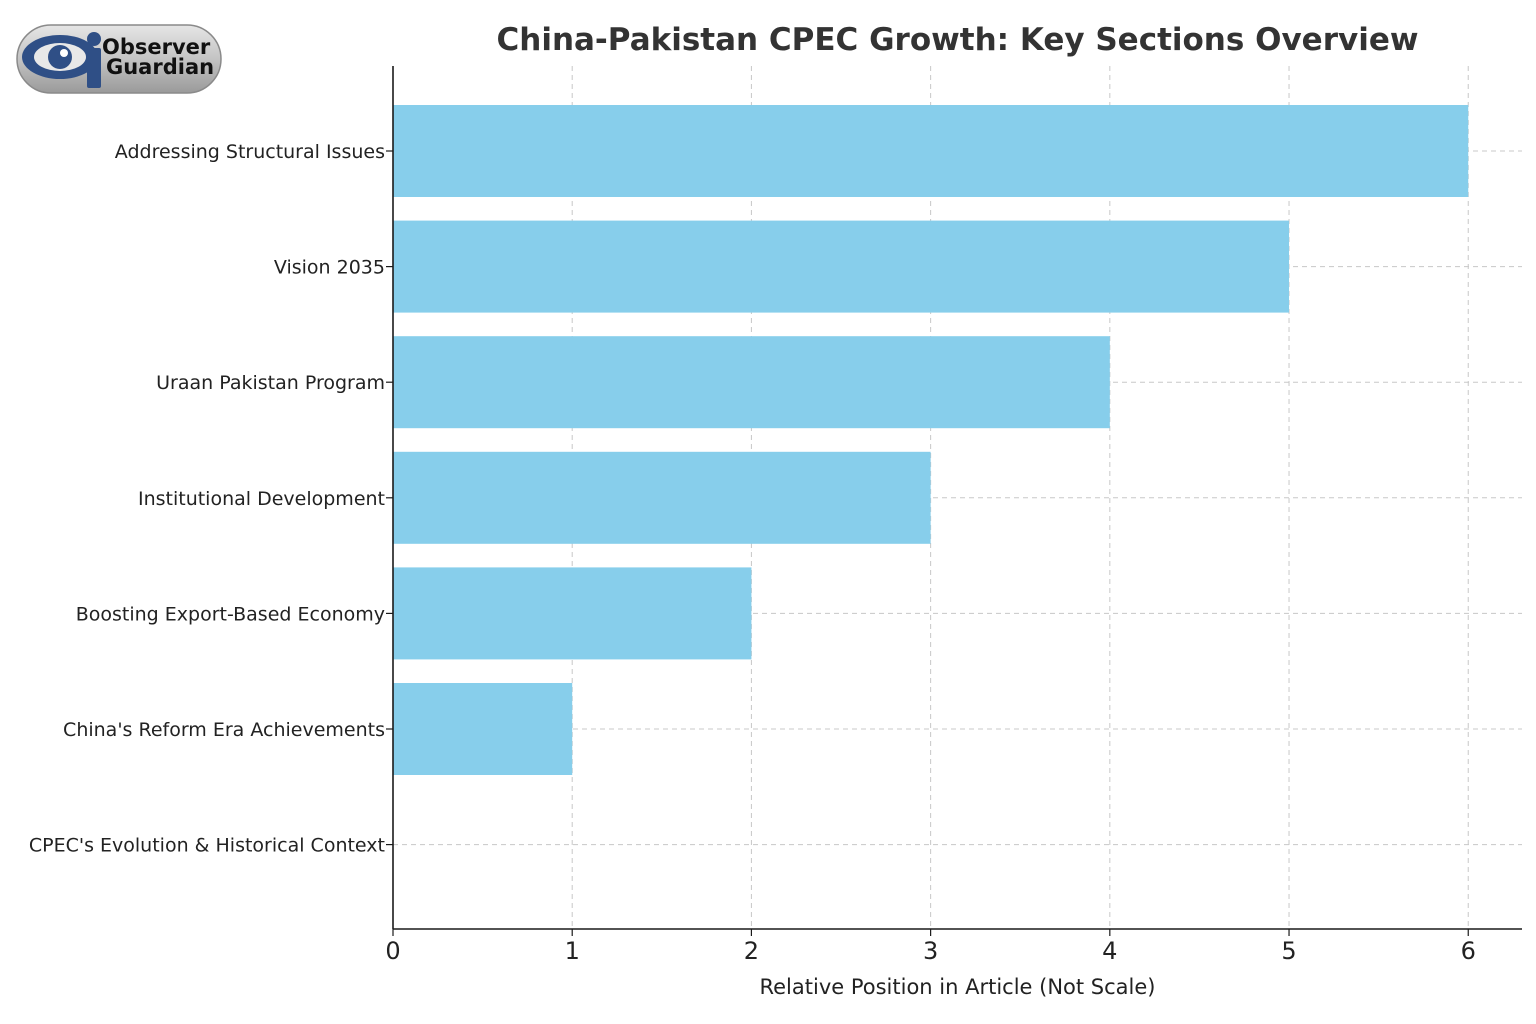 Image resolution: width=1536 pixels, height=1024 pixels. What do you see at coordinates (230, 614) in the screenshot?
I see `y-tick-label: Boosting Export-Based Economy` at bounding box center [230, 614].